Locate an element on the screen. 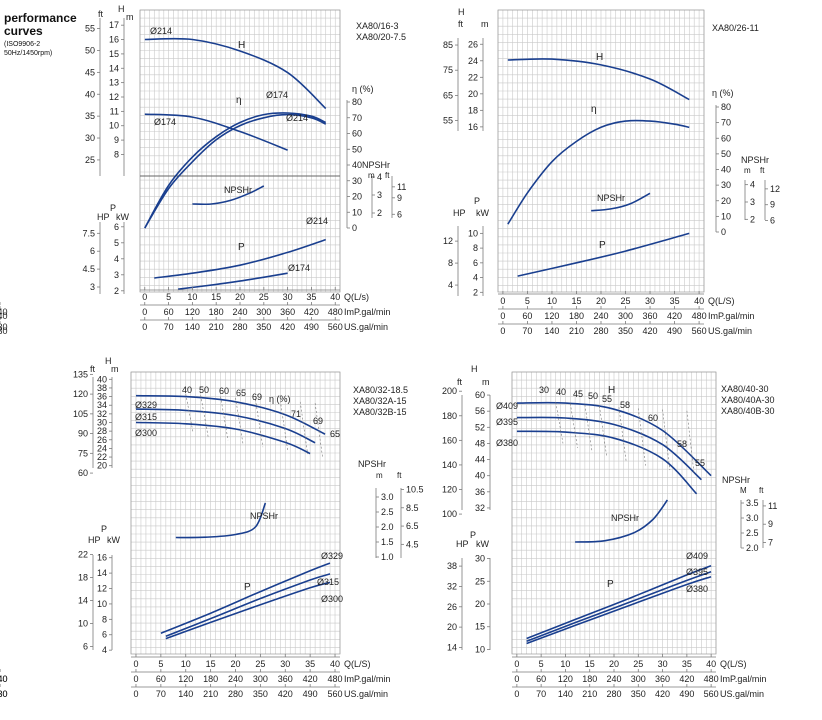 This screenshot has height=720, width=822. x-axis-tick-label: 35 is located at coordinates (310, 664).